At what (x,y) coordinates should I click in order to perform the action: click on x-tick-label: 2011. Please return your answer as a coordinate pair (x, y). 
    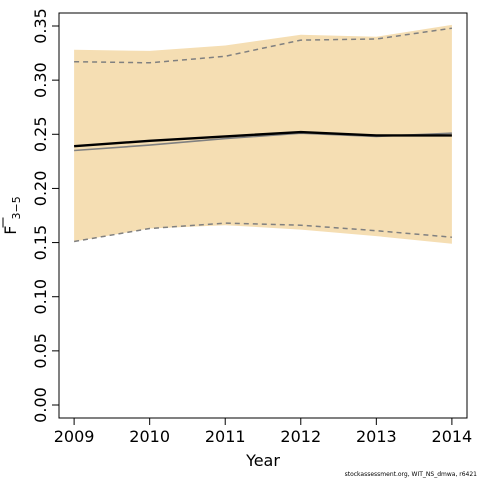
    Looking at the image, I should click on (225, 436).